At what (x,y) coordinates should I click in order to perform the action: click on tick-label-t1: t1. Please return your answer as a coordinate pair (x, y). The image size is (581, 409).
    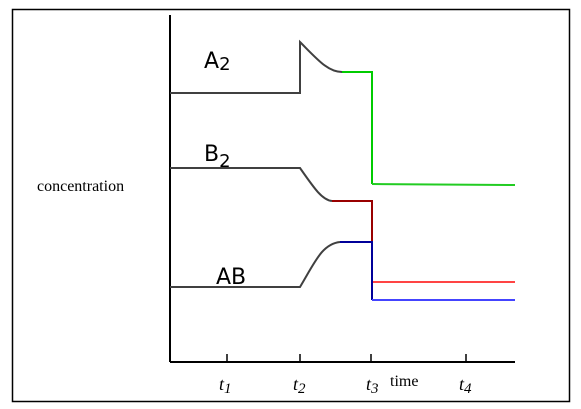
    Looking at the image, I should click on (225, 385).